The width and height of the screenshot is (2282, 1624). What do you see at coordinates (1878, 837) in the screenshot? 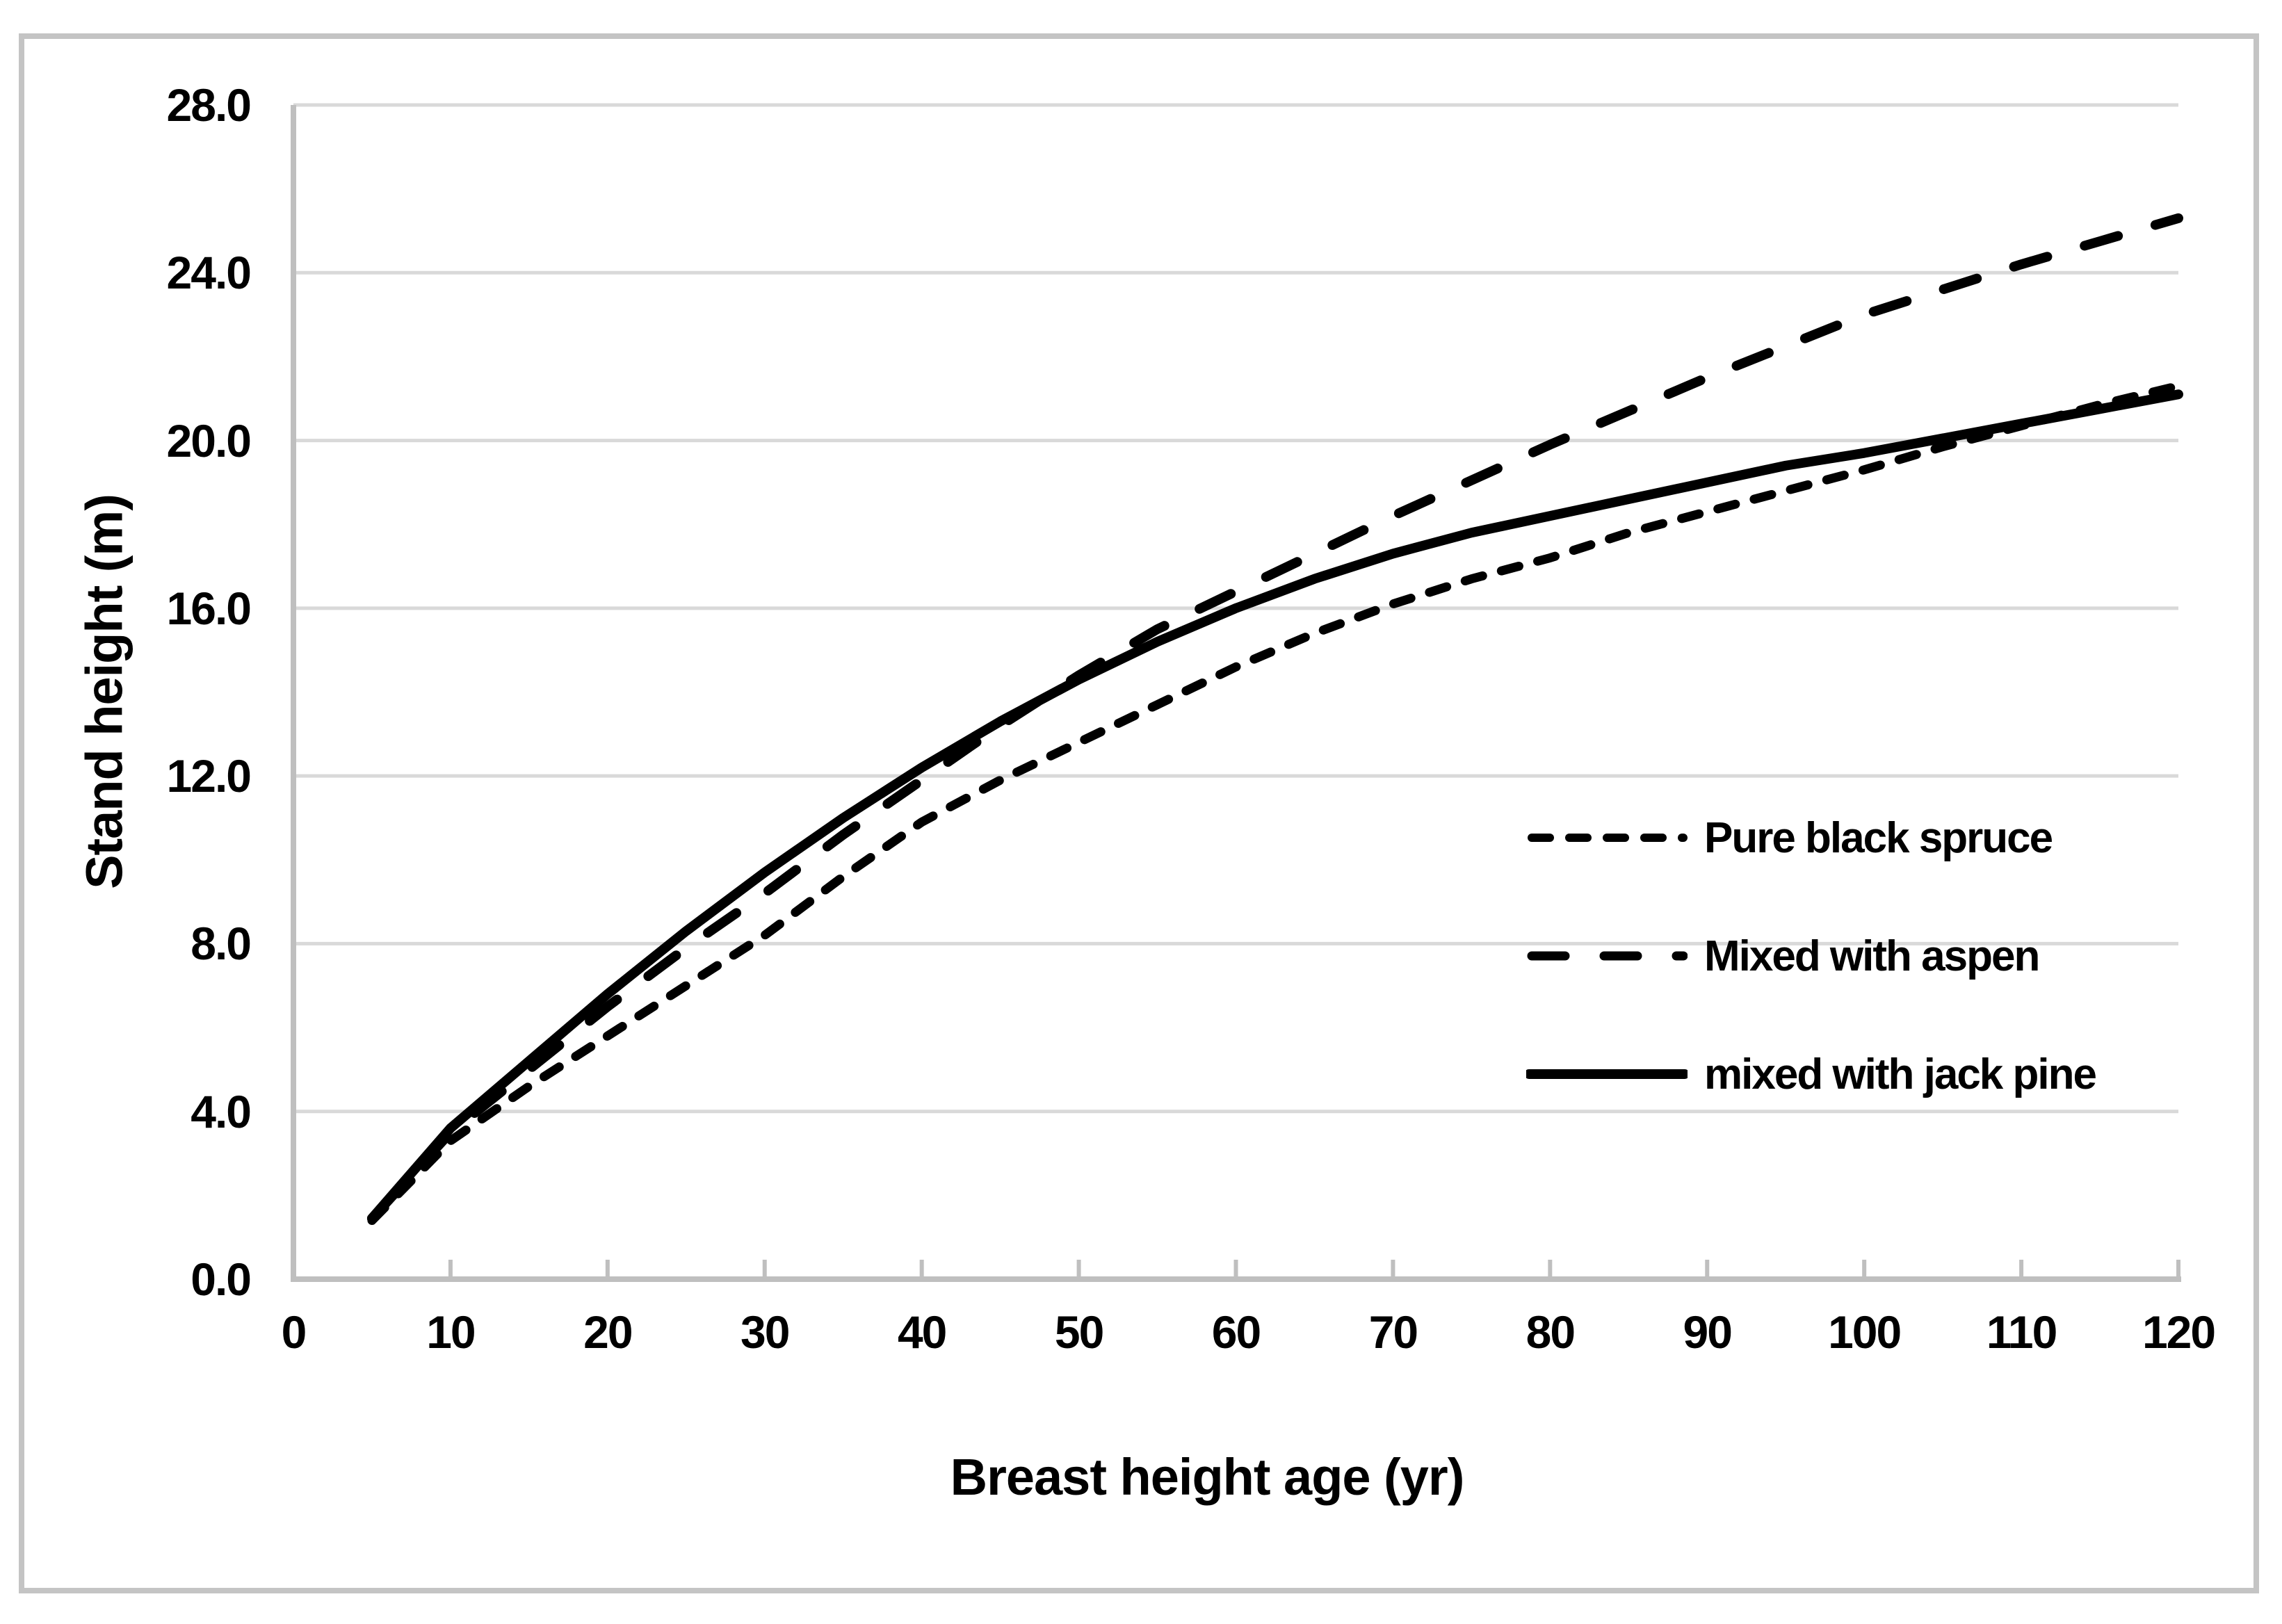
I see `legend-label: Pure black spruce` at bounding box center [1878, 837].